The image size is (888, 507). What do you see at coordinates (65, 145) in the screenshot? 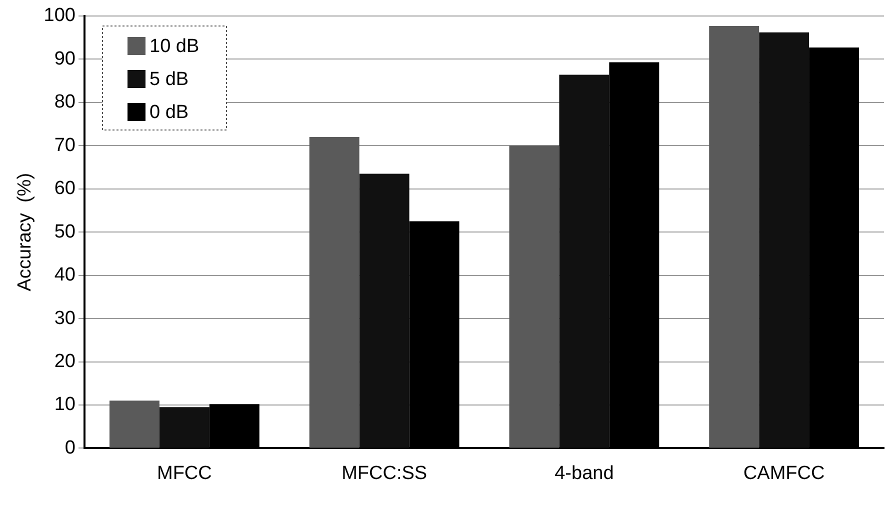
I see `y-tick-label: 70` at bounding box center [65, 145].